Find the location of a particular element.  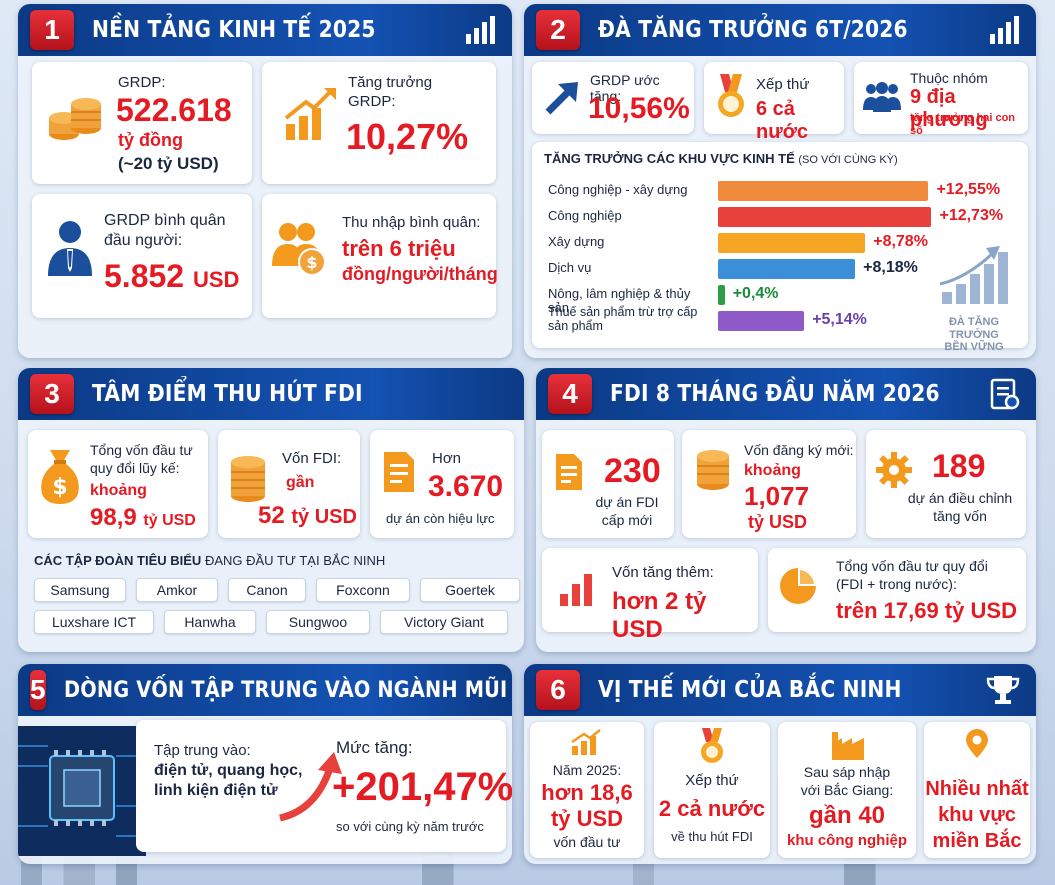

pie-chart-icon is located at coordinates (798, 586).